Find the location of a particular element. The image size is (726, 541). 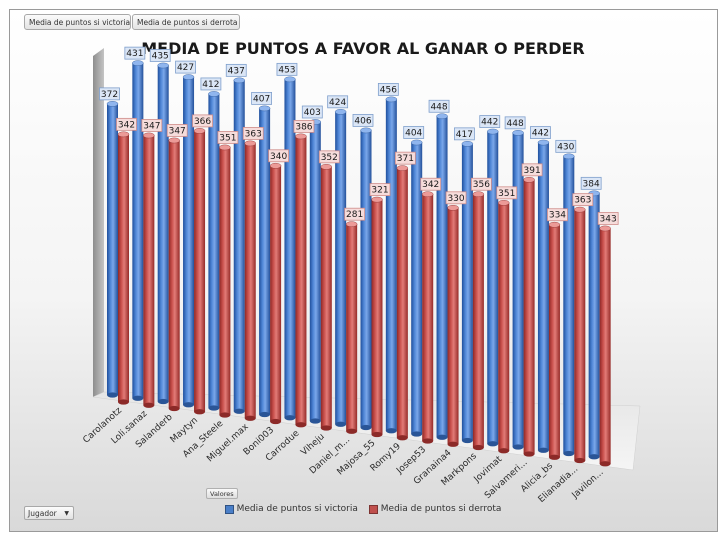

filter-button-derrota: Media de puntos si derrota is located at coordinates (186, 22).